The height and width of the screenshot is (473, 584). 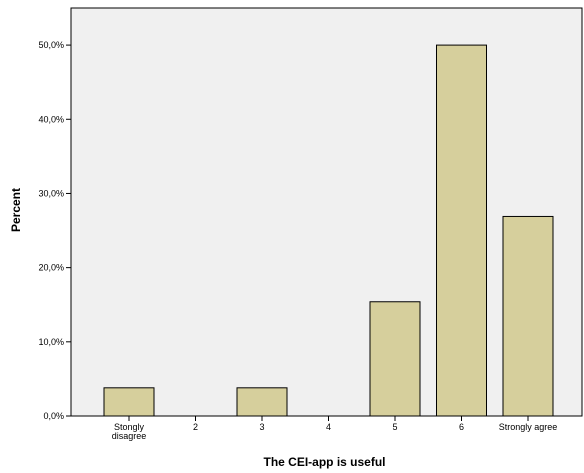 I want to click on x-tick-label: 3, so click(x=261, y=427).